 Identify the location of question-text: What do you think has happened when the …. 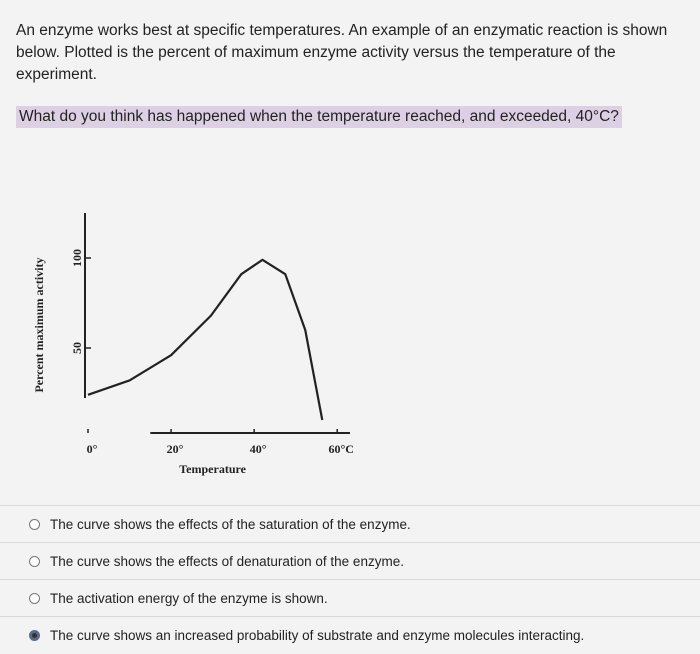
(319, 117).